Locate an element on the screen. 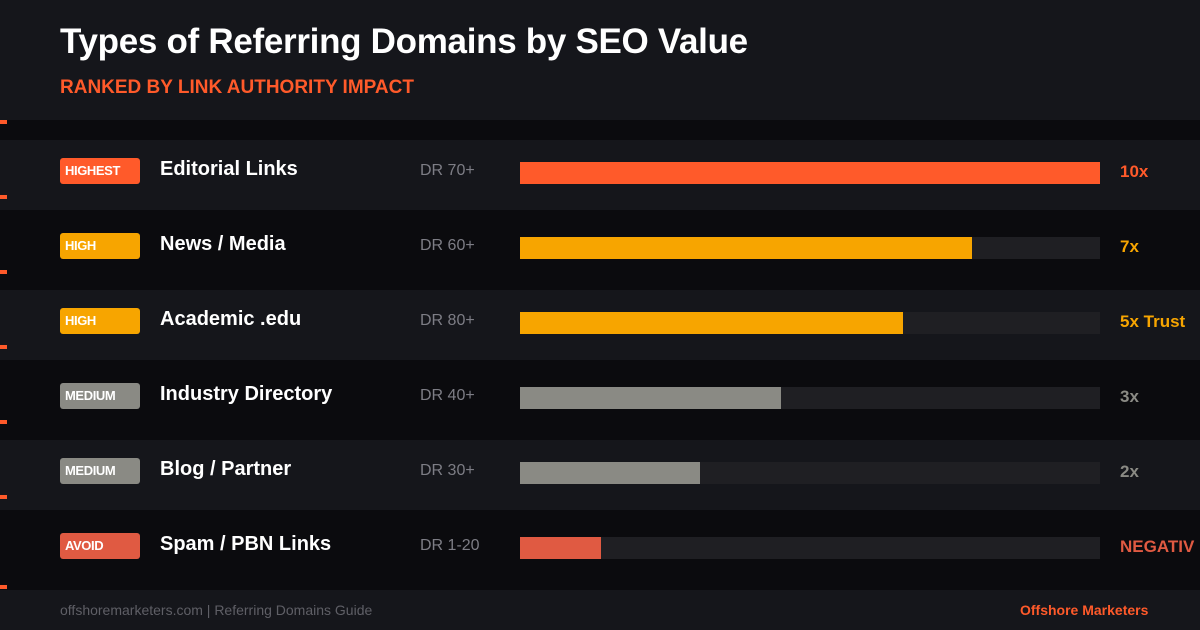 This screenshot has height=630, width=1200. value-label: 3x is located at coordinates (1129, 396).